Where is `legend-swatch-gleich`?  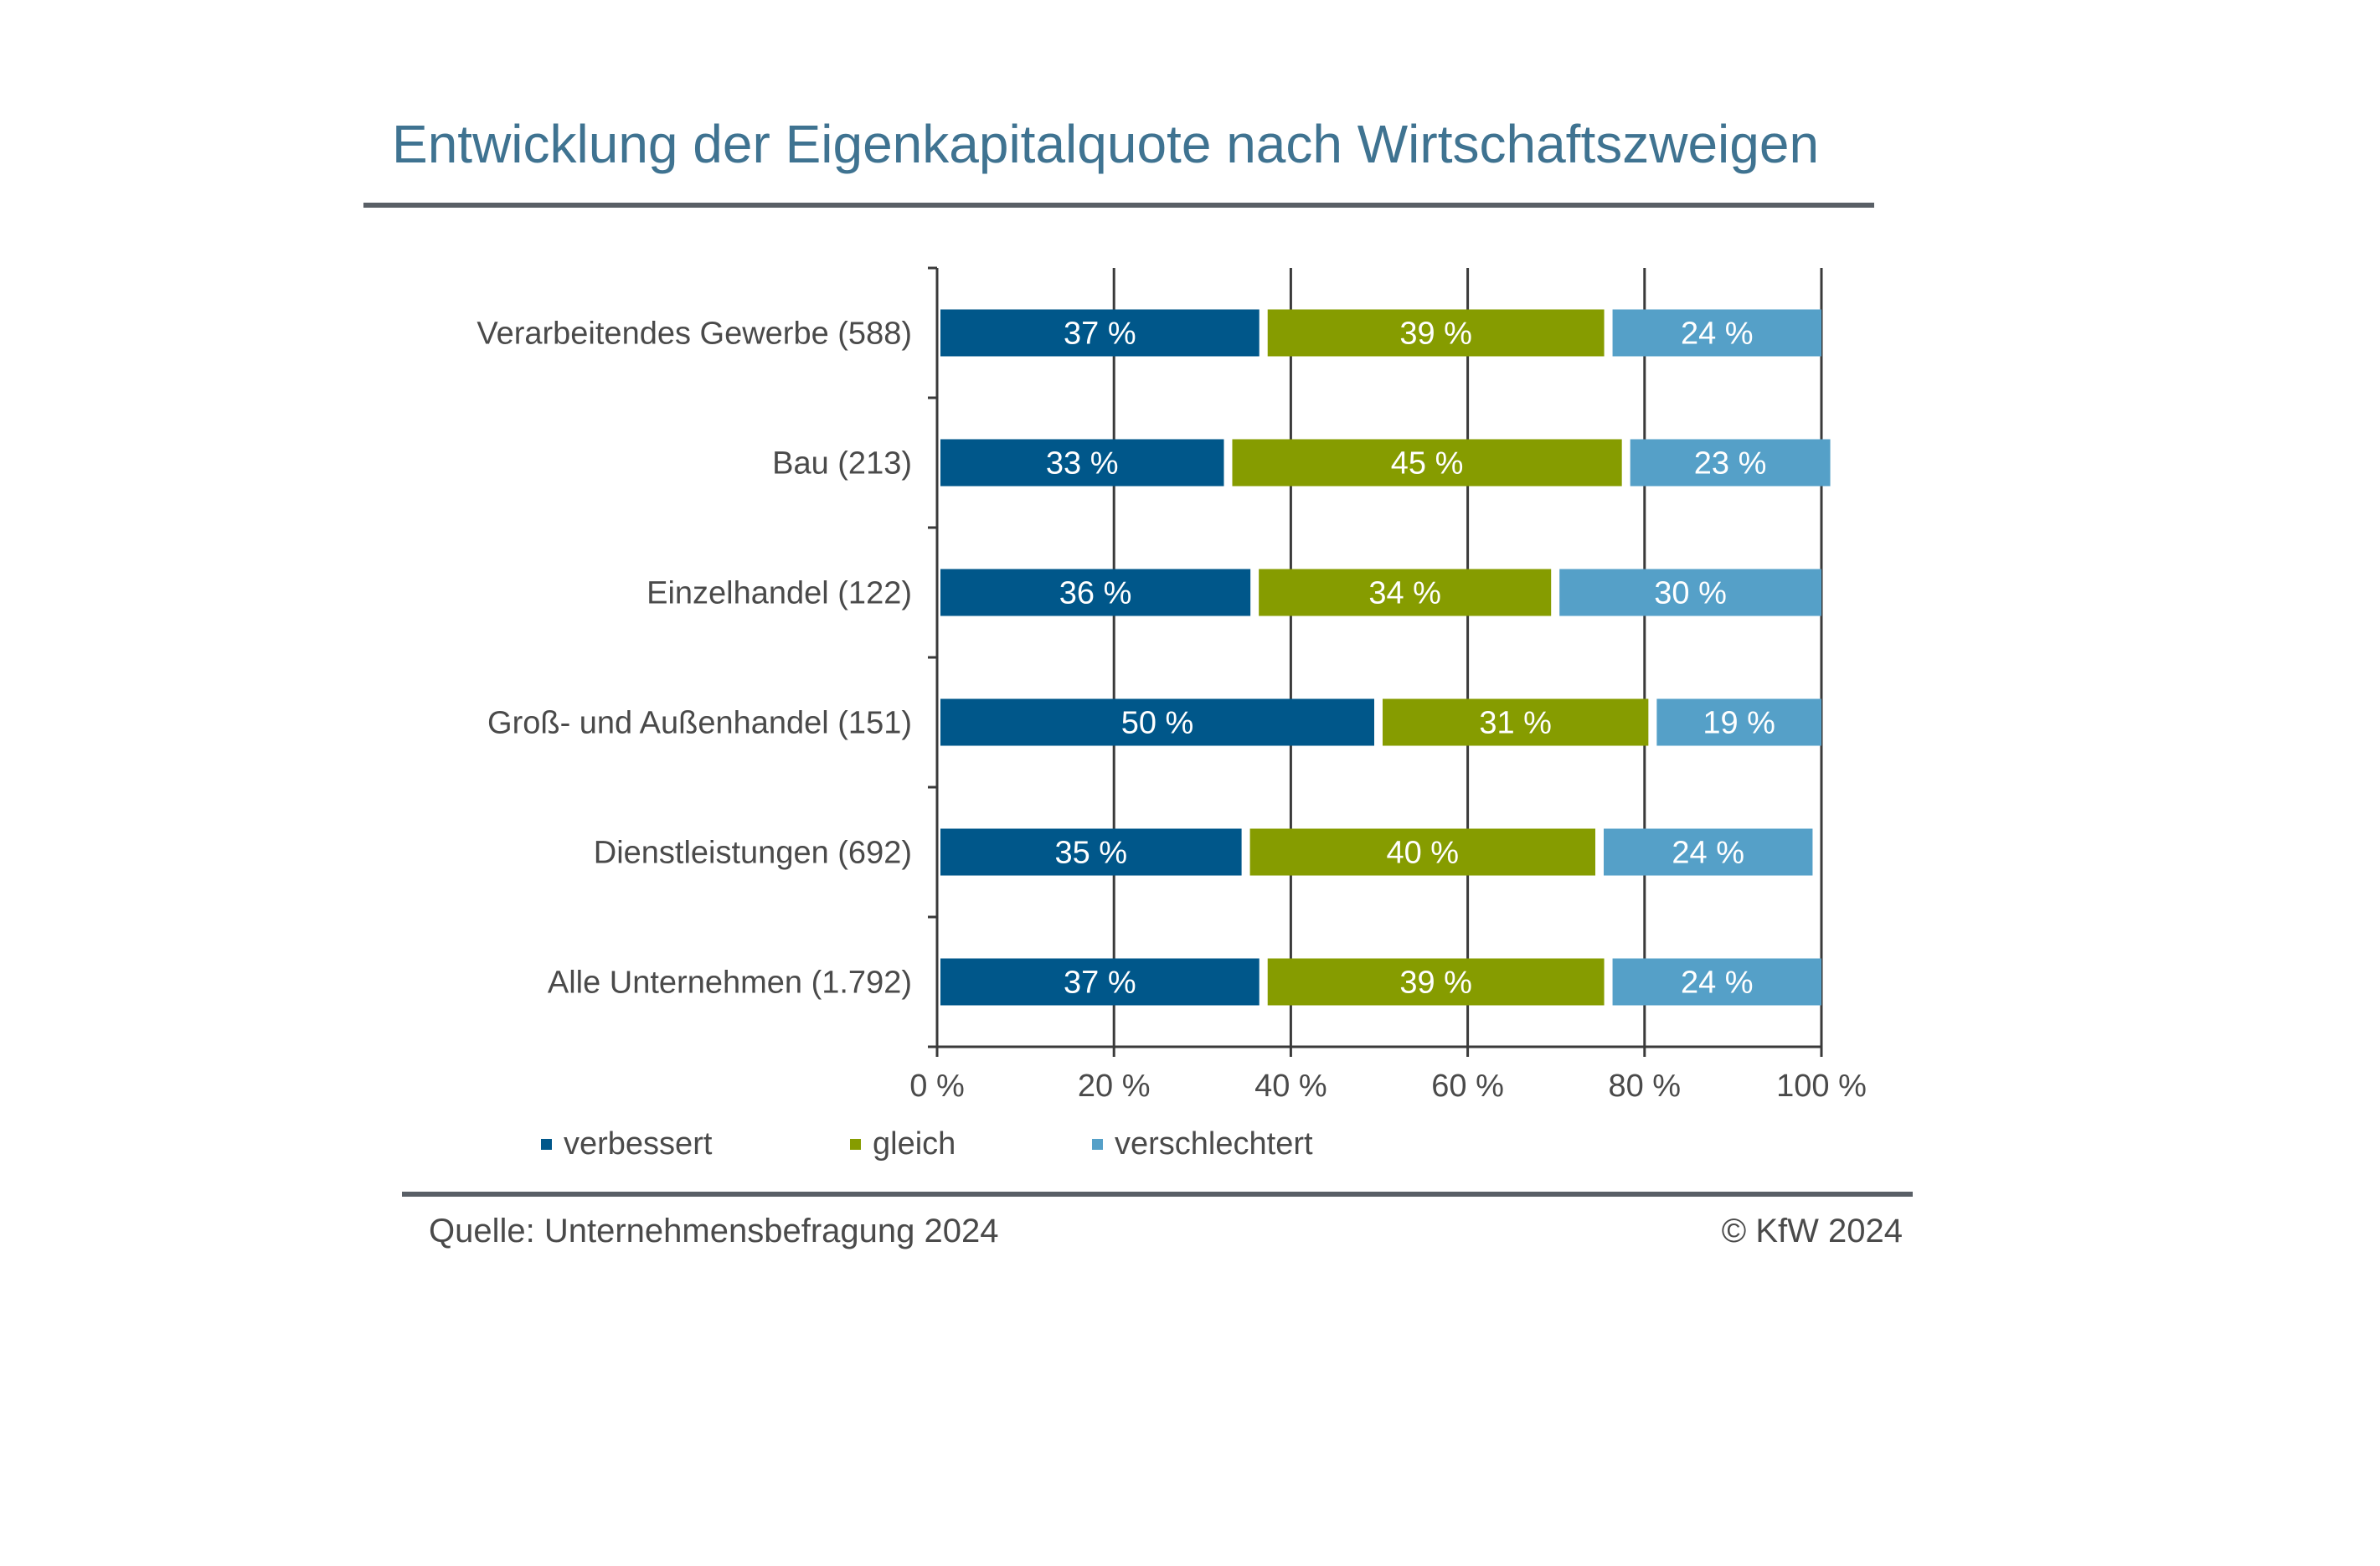
legend-swatch-gleich is located at coordinates (855, 1144).